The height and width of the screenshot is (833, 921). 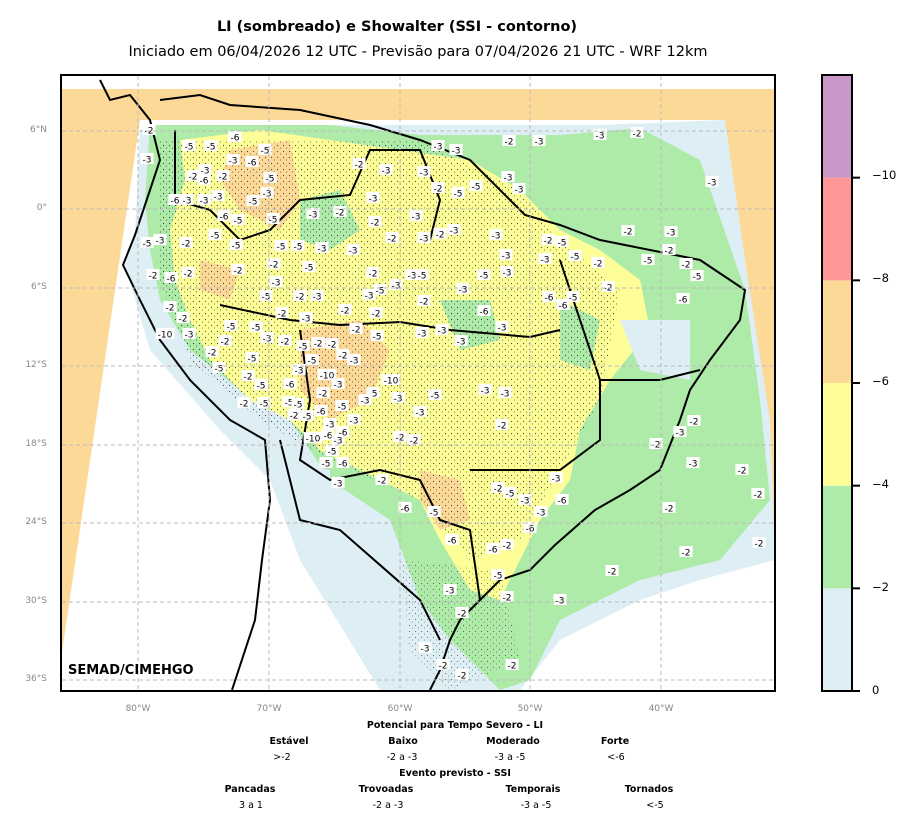 What do you see at coordinates (131, 670) in the screenshot?
I see `credit-label: SEMAD/CIMEHGO` at bounding box center [131, 670].